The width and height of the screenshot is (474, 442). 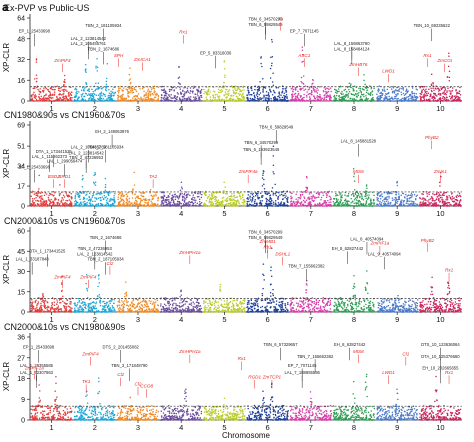 What do you see at coordinates (6, 58) in the screenshot?
I see `y-axis-label: XP-CLR` at bounding box center [6, 58].